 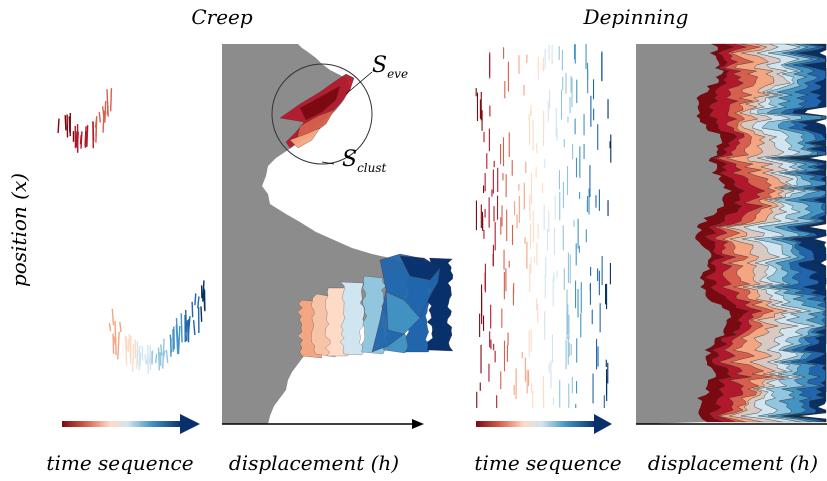 I want to click on creep-displacement-arrowhead, so click(x=418, y=424).